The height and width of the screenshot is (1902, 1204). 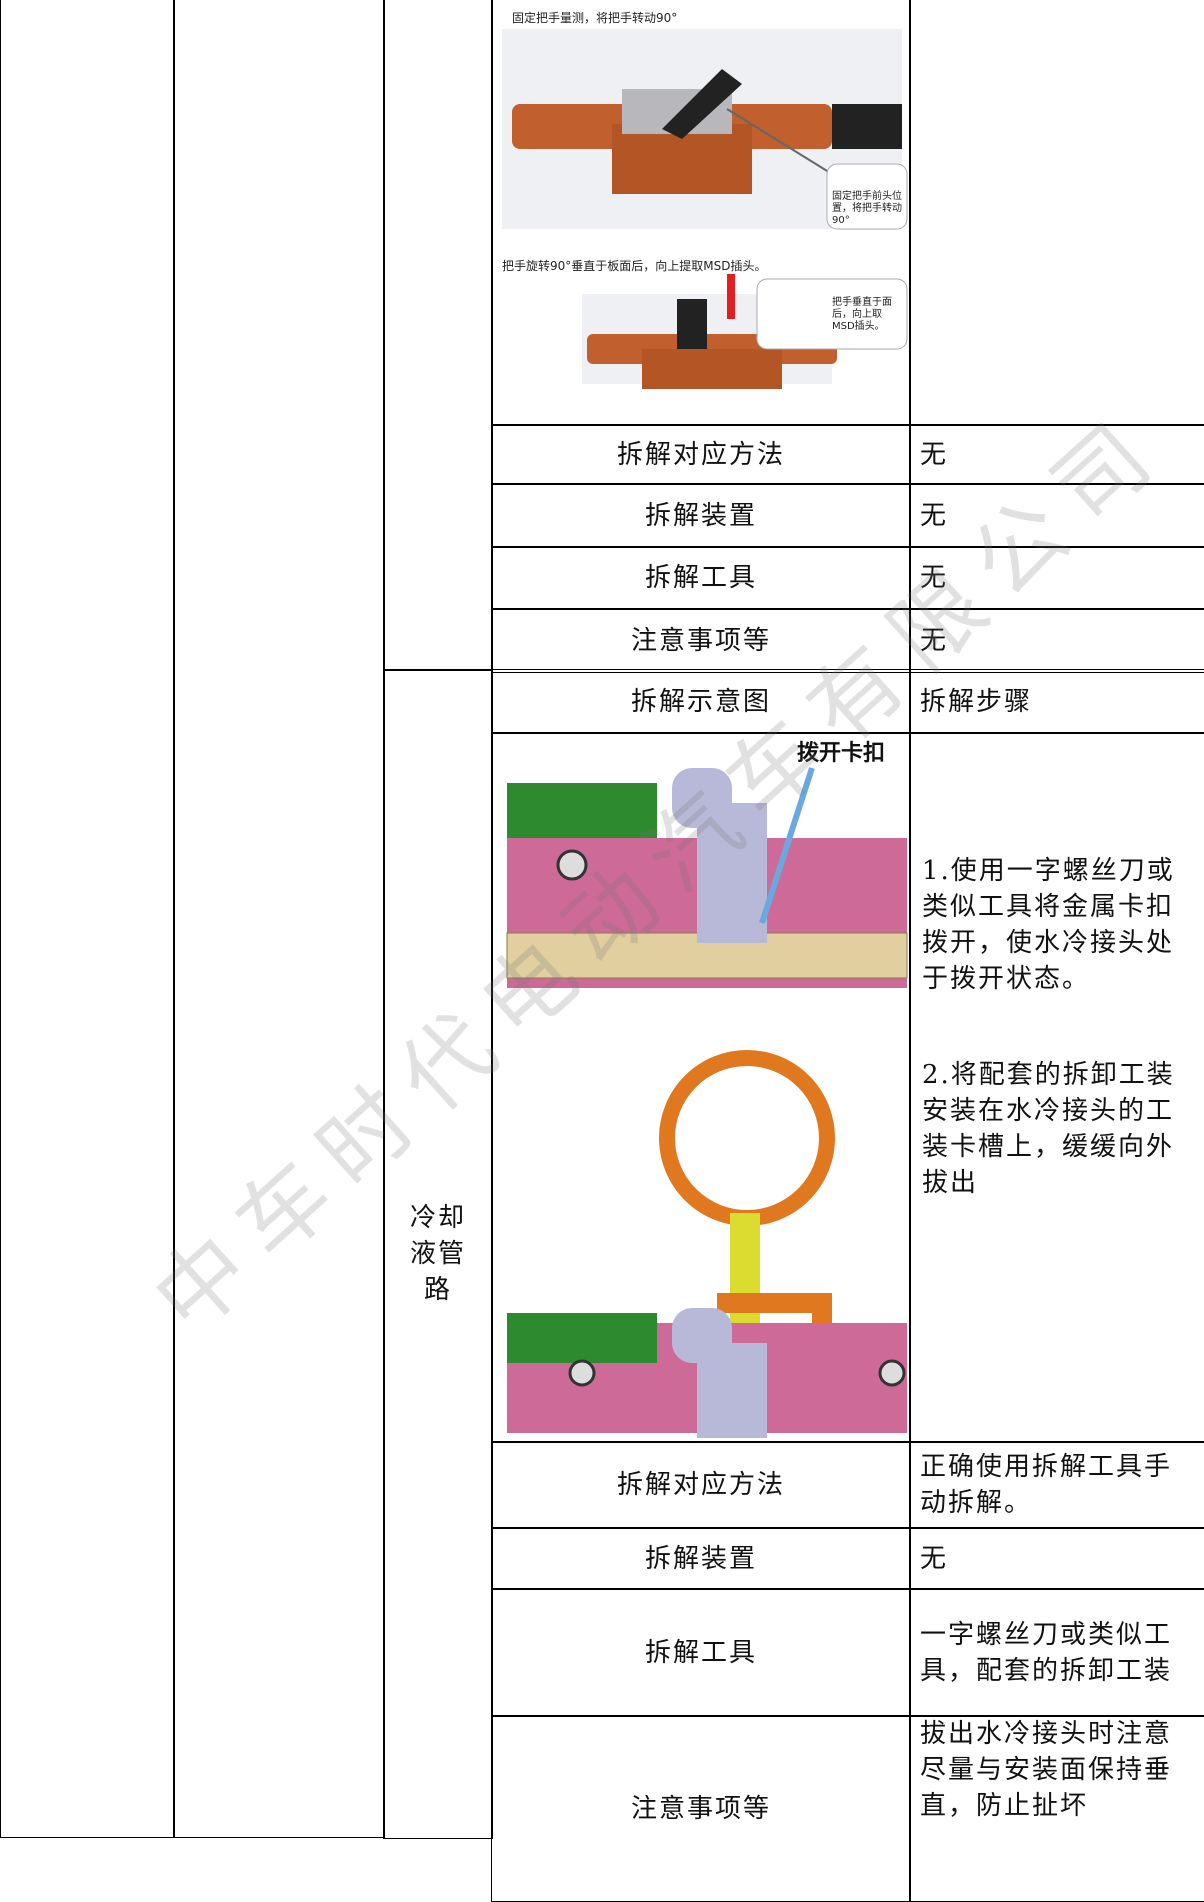 I want to click on header-cell: 拆解步骤, so click(x=1056, y=701).